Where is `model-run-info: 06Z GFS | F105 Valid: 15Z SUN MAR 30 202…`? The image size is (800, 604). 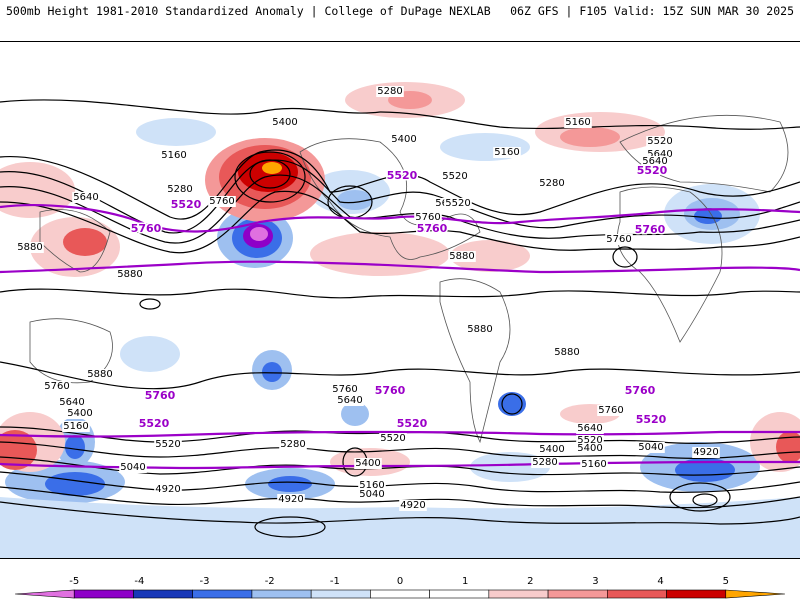
model-run-info: 06Z GFS | F105 Valid: 15Z SUN MAR 30 202… is located at coordinates (652, 11).